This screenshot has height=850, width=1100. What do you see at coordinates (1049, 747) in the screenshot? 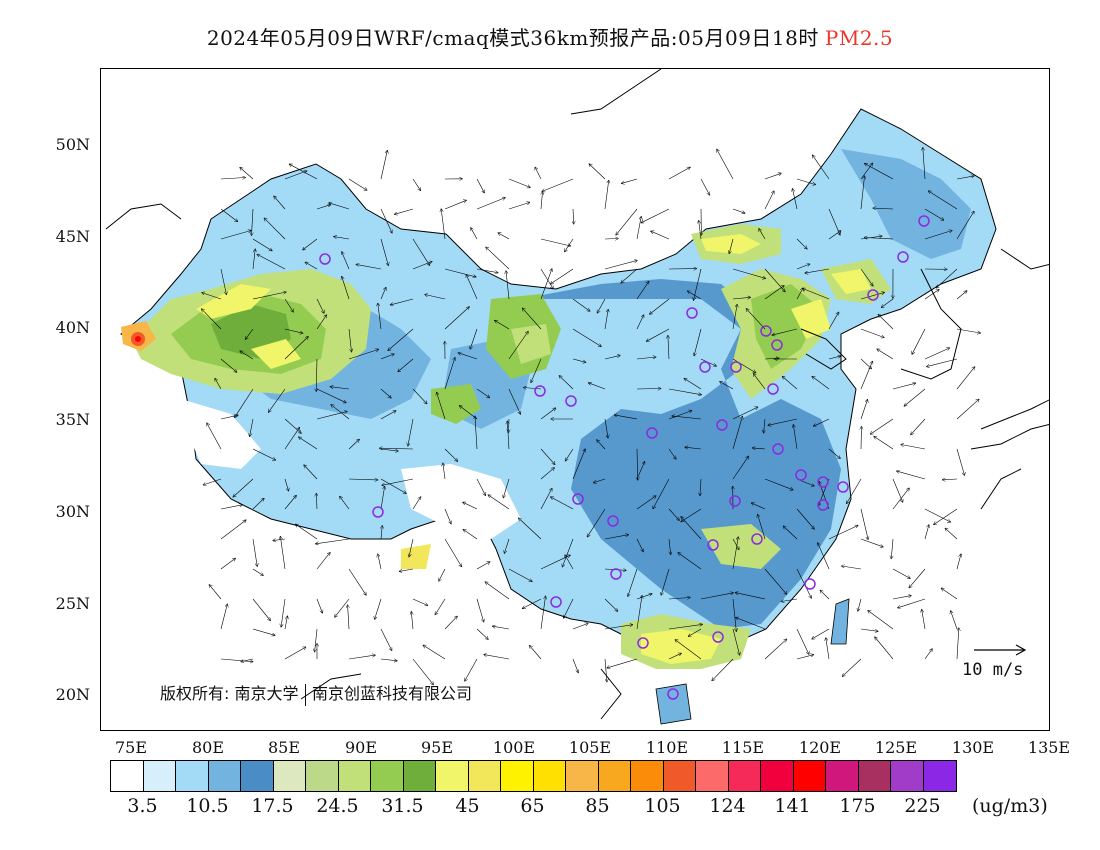
I see `lon-label: 135E` at bounding box center [1049, 747].